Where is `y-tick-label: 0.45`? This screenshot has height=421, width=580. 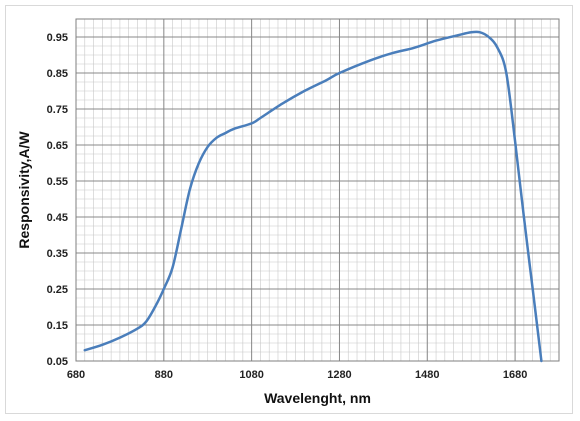
y-tick-label: 0.45 is located at coordinates (57, 218).